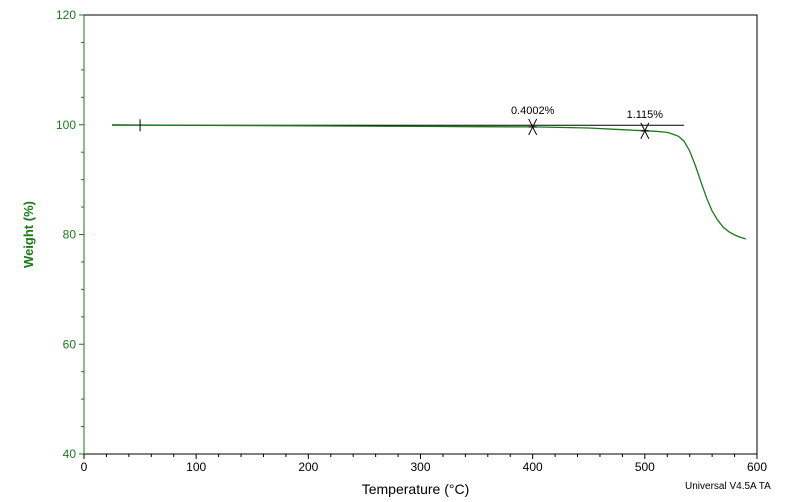 Image resolution: width=793 pixels, height=502 pixels. What do you see at coordinates (308, 467) in the screenshot?
I see `x-tick-label: 200` at bounding box center [308, 467].